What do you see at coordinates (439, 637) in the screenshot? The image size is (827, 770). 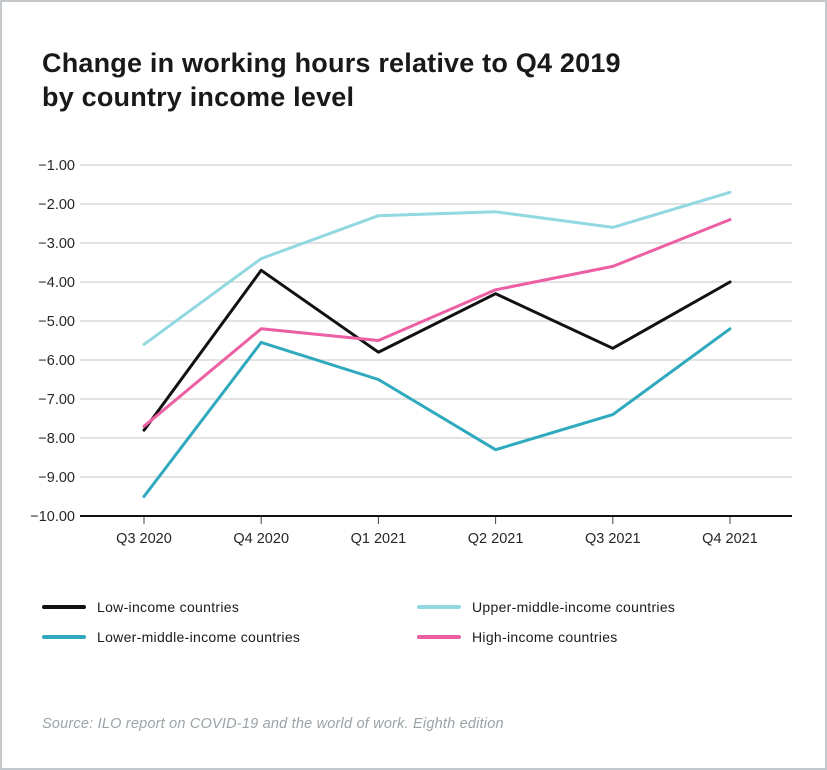 I see `legend-swatch-high-income` at bounding box center [439, 637].